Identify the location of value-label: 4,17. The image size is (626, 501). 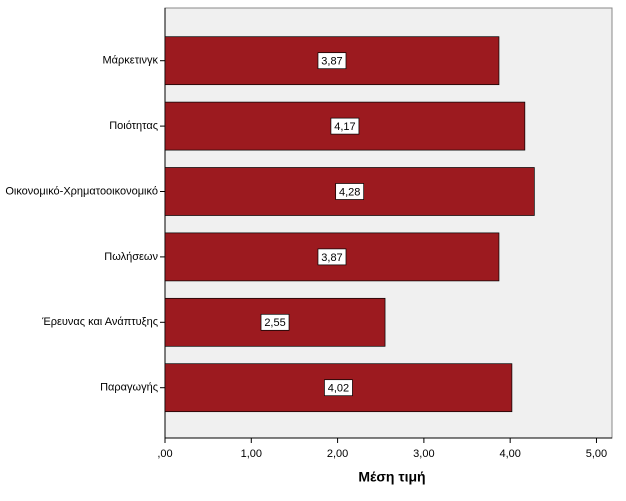
(344, 127).